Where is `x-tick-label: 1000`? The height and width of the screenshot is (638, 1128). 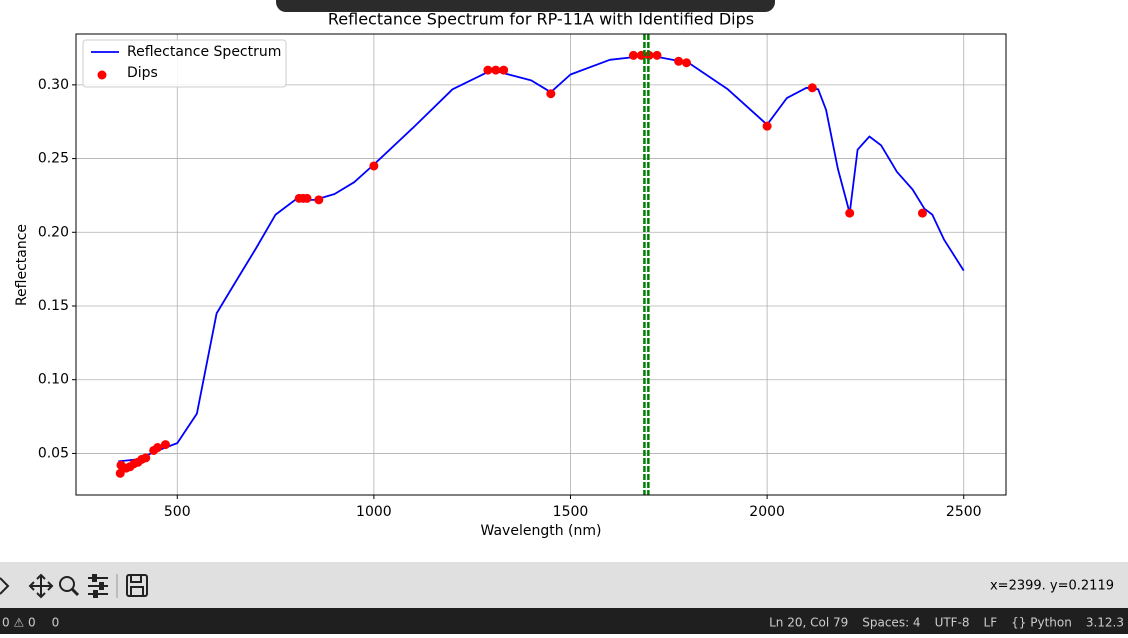
x-tick-label: 1000 is located at coordinates (374, 512).